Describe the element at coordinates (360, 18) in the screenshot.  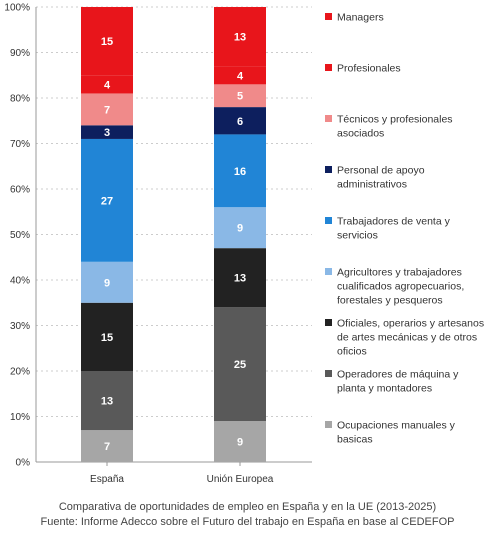
I see `legend-label: Managers` at that location.